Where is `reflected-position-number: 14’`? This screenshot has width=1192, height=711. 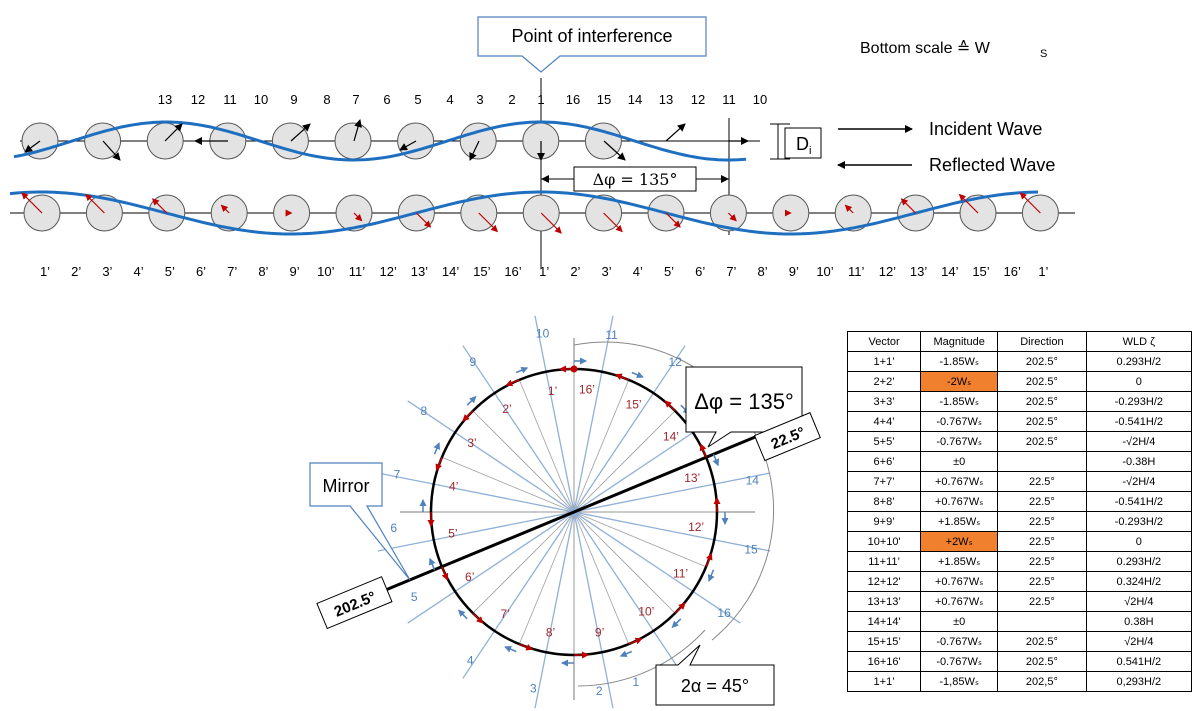 reflected-position-number: 14’ is located at coordinates (949, 271).